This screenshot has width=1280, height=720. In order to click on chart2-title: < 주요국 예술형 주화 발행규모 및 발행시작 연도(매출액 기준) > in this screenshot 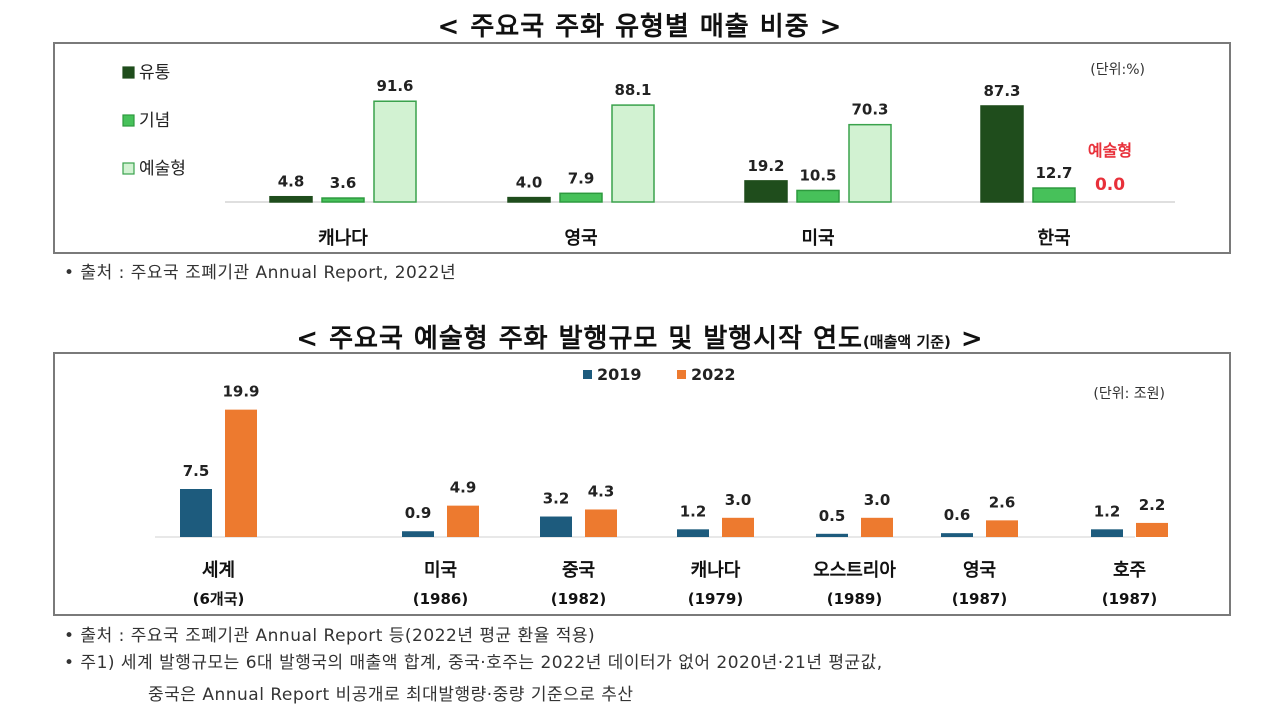, I will do `click(640, 336)`.